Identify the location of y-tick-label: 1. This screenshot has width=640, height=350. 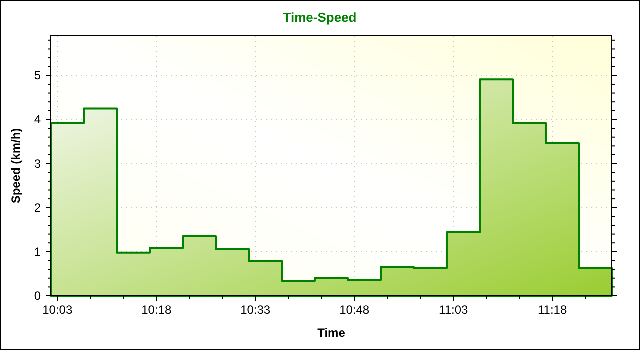
(38, 251).